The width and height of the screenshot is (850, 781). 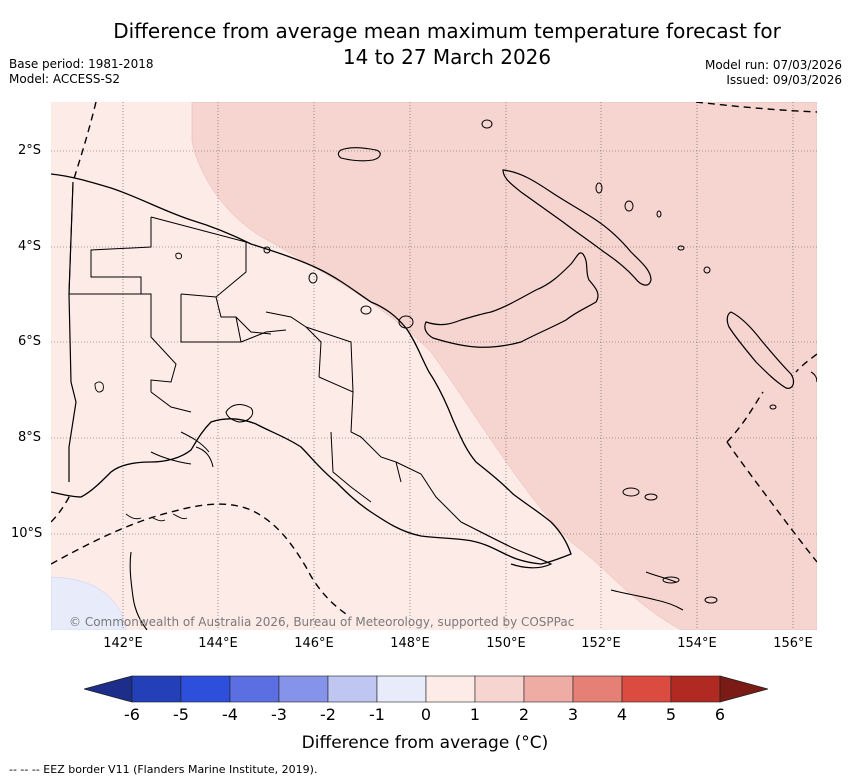 I want to click on colorbar-tick-label: 6, so click(x=720, y=714).